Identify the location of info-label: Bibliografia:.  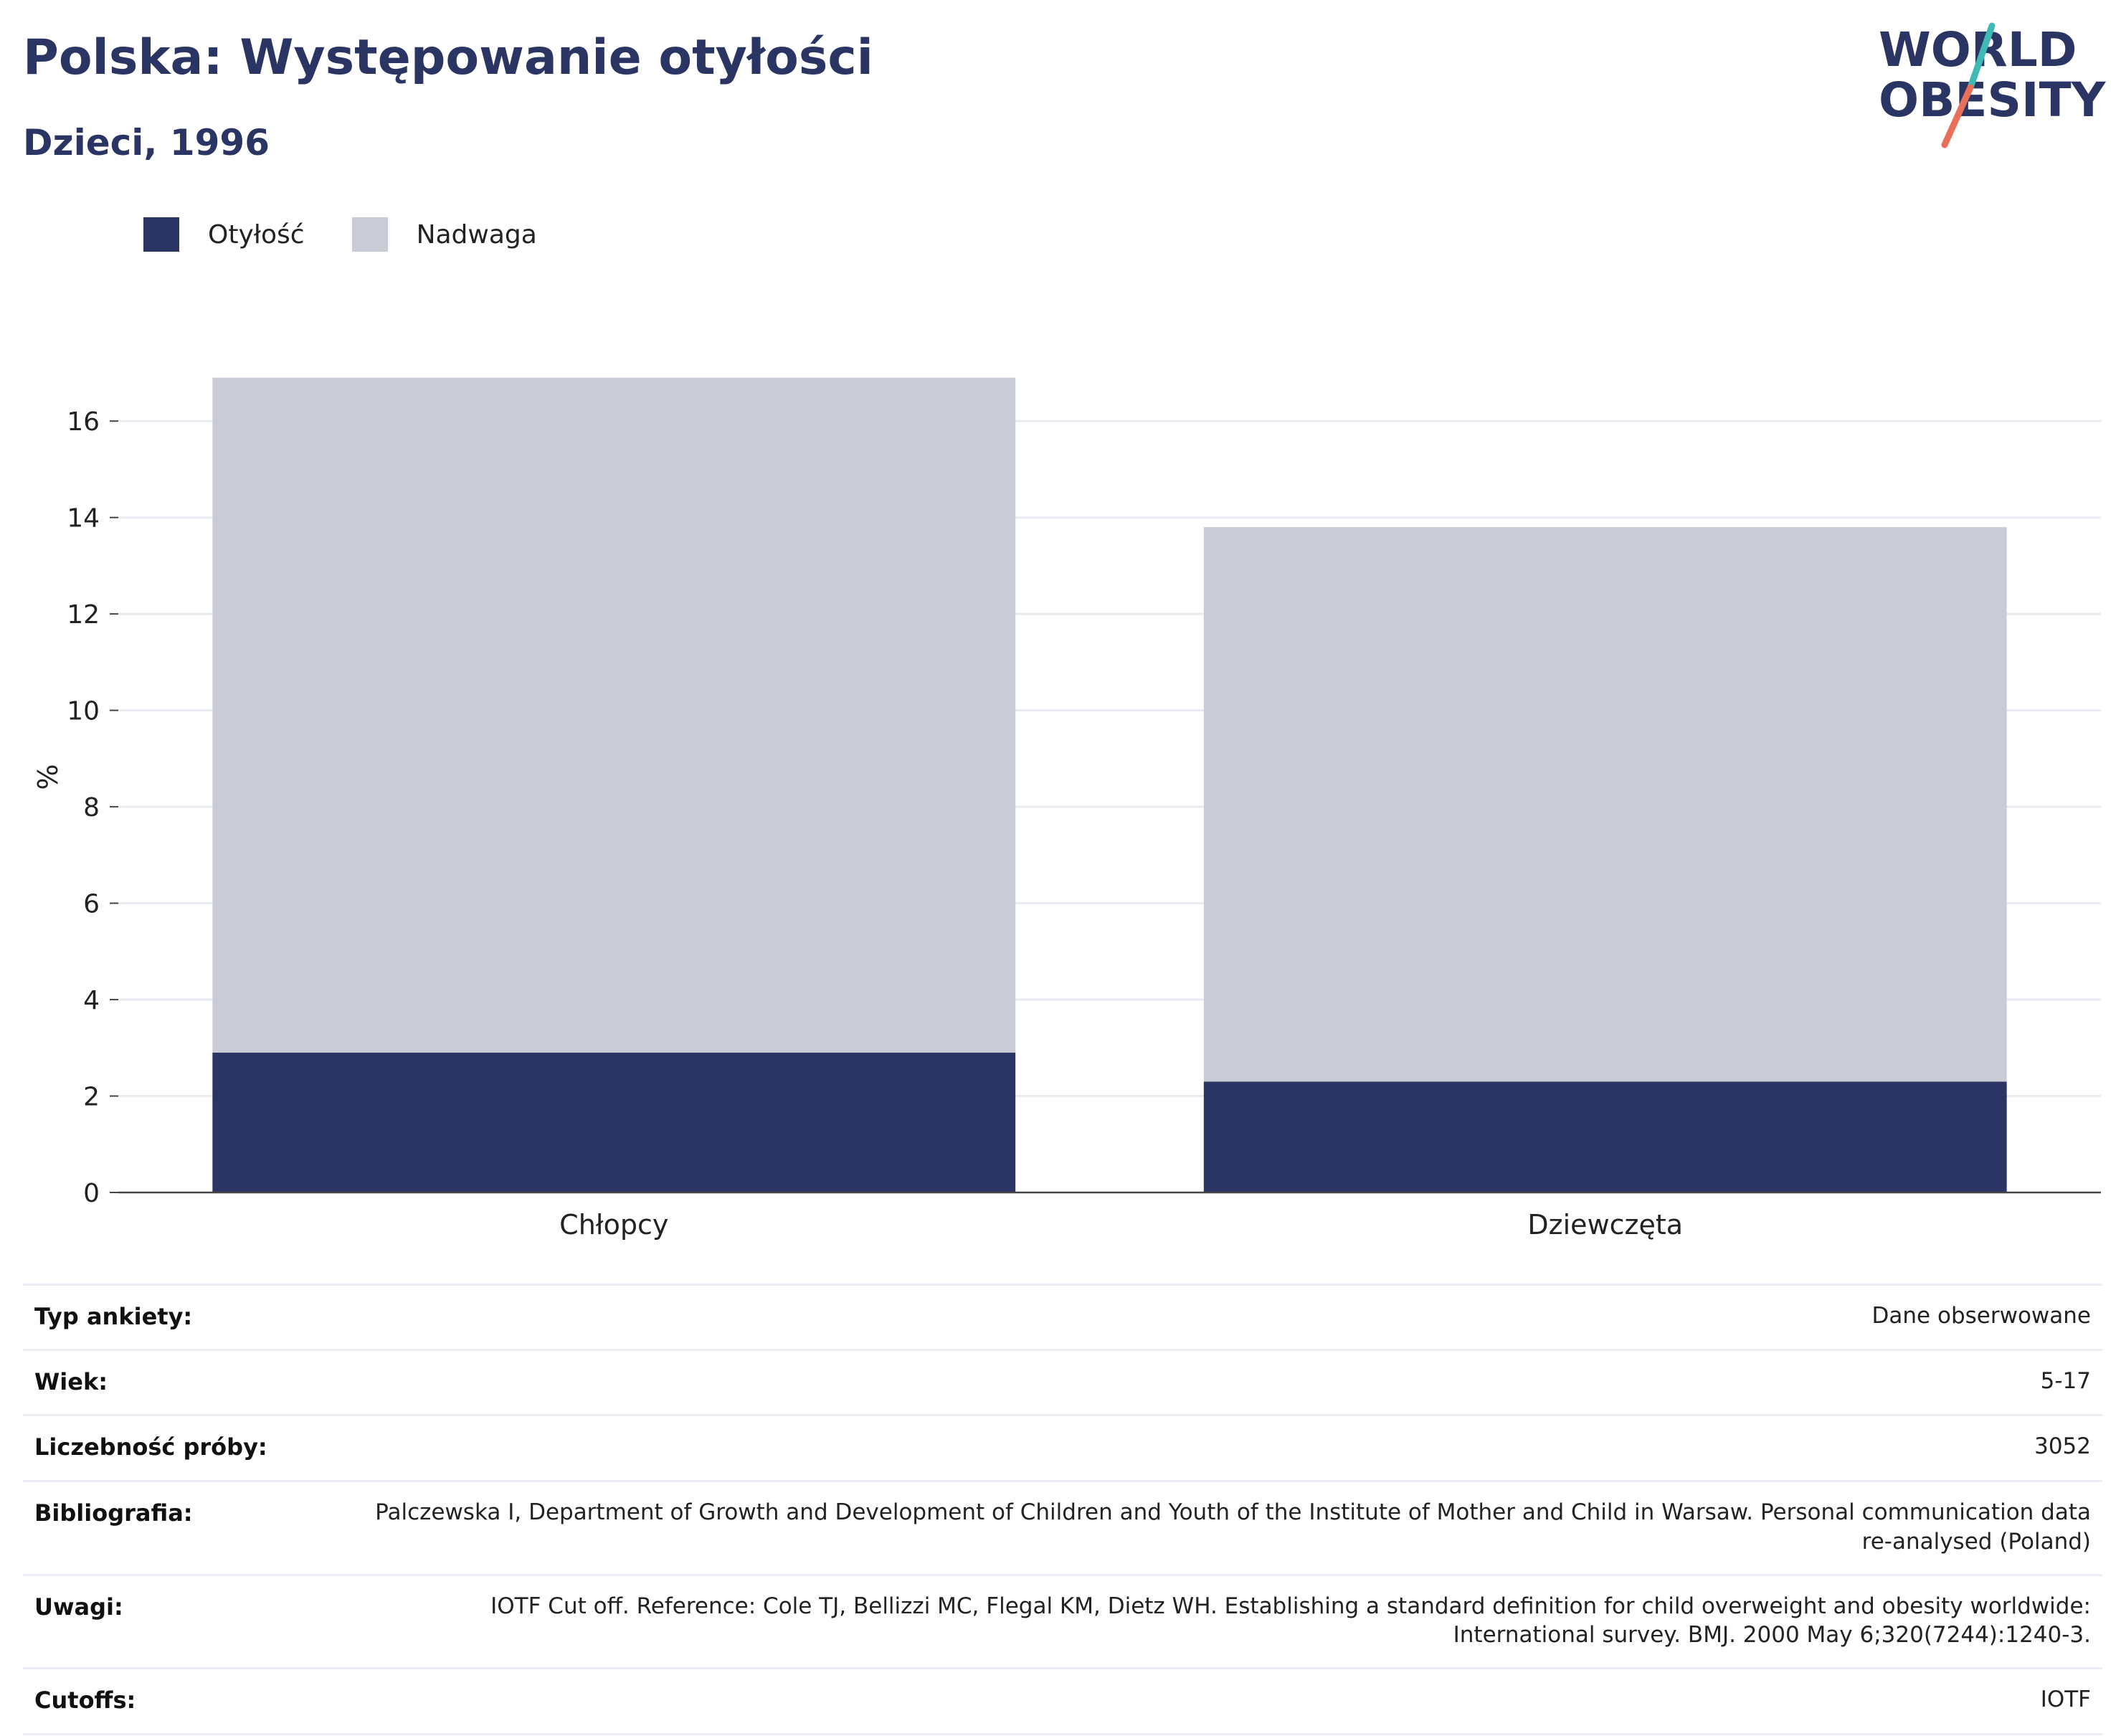
(113, 1513).